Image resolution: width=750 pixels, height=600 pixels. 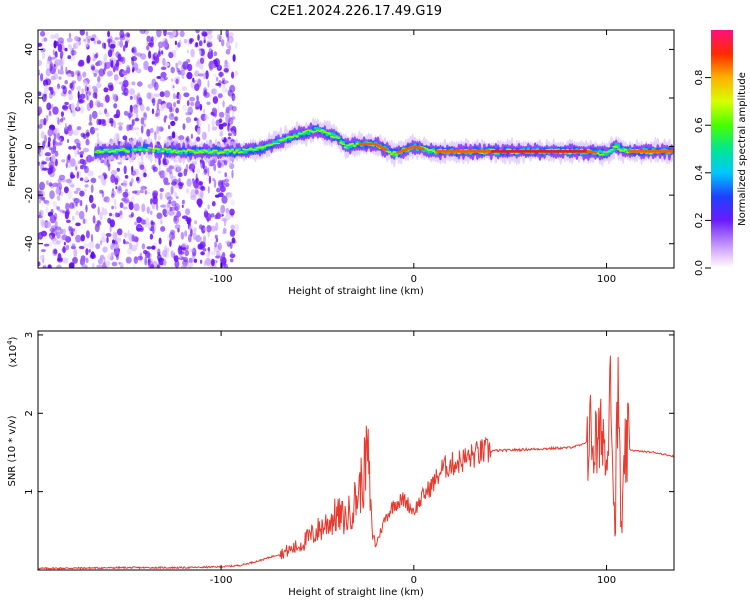 I want to click on y-tick-label: 20, so click(x=29, y=98).